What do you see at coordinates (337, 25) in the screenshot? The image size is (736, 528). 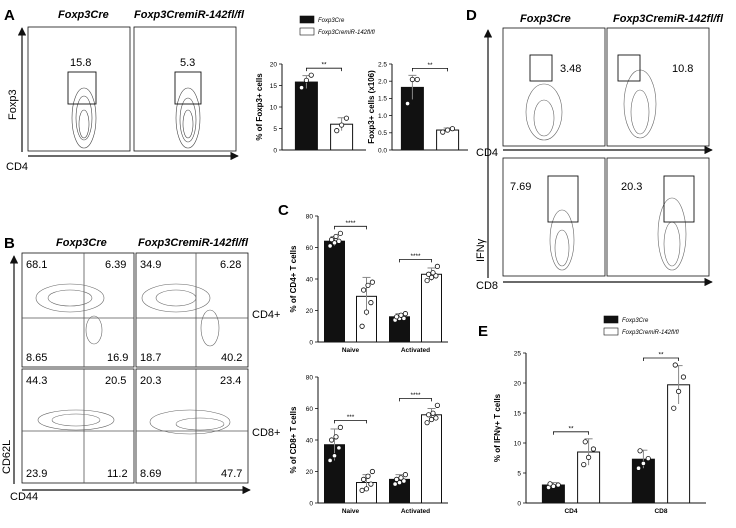 I see `panel-a-legend: Foxp3Cre Foxp3CremiR-142fl/fl` at bounding box center [337, 25].